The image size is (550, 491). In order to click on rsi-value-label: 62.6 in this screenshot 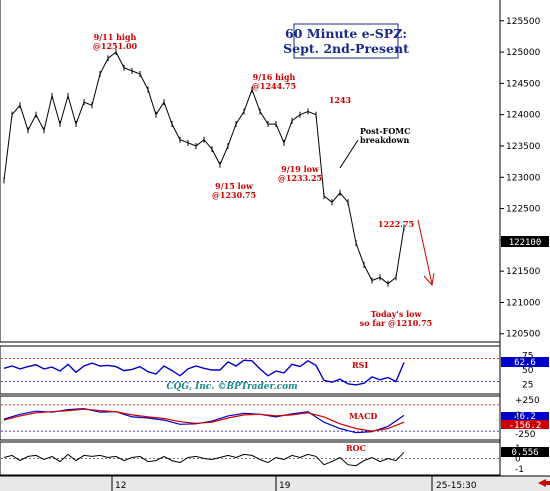, I will do `click(525, 363)`.